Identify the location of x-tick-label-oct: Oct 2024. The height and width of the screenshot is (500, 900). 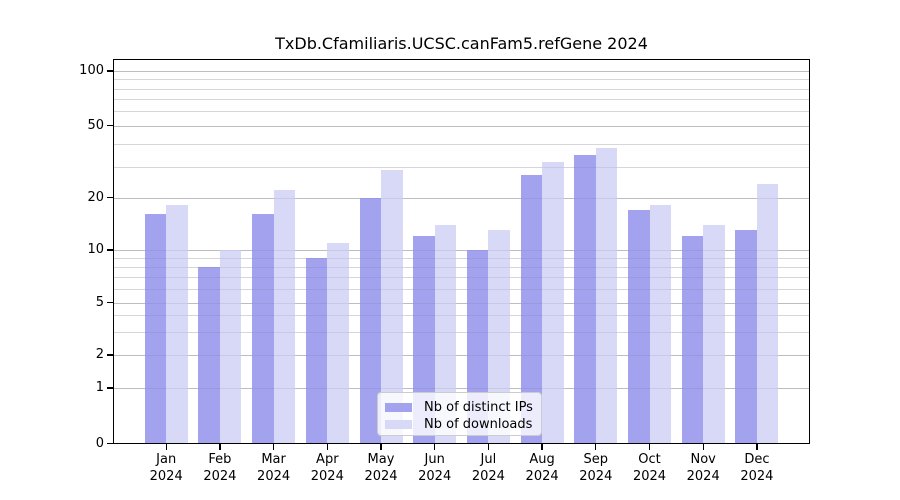
(649, 468).